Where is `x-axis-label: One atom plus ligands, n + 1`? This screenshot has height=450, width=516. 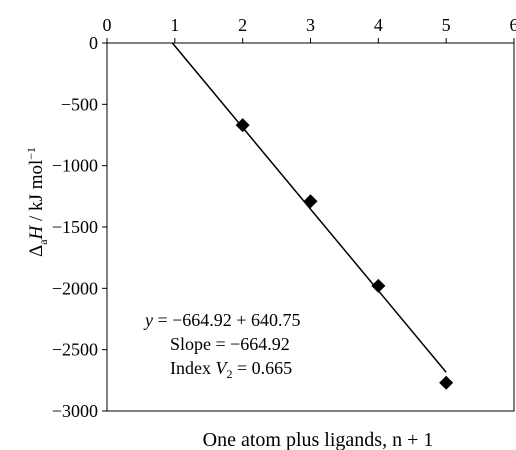
x-axis-label: One atom plus ligands, n + 1 is located at coordinates (318, 439).